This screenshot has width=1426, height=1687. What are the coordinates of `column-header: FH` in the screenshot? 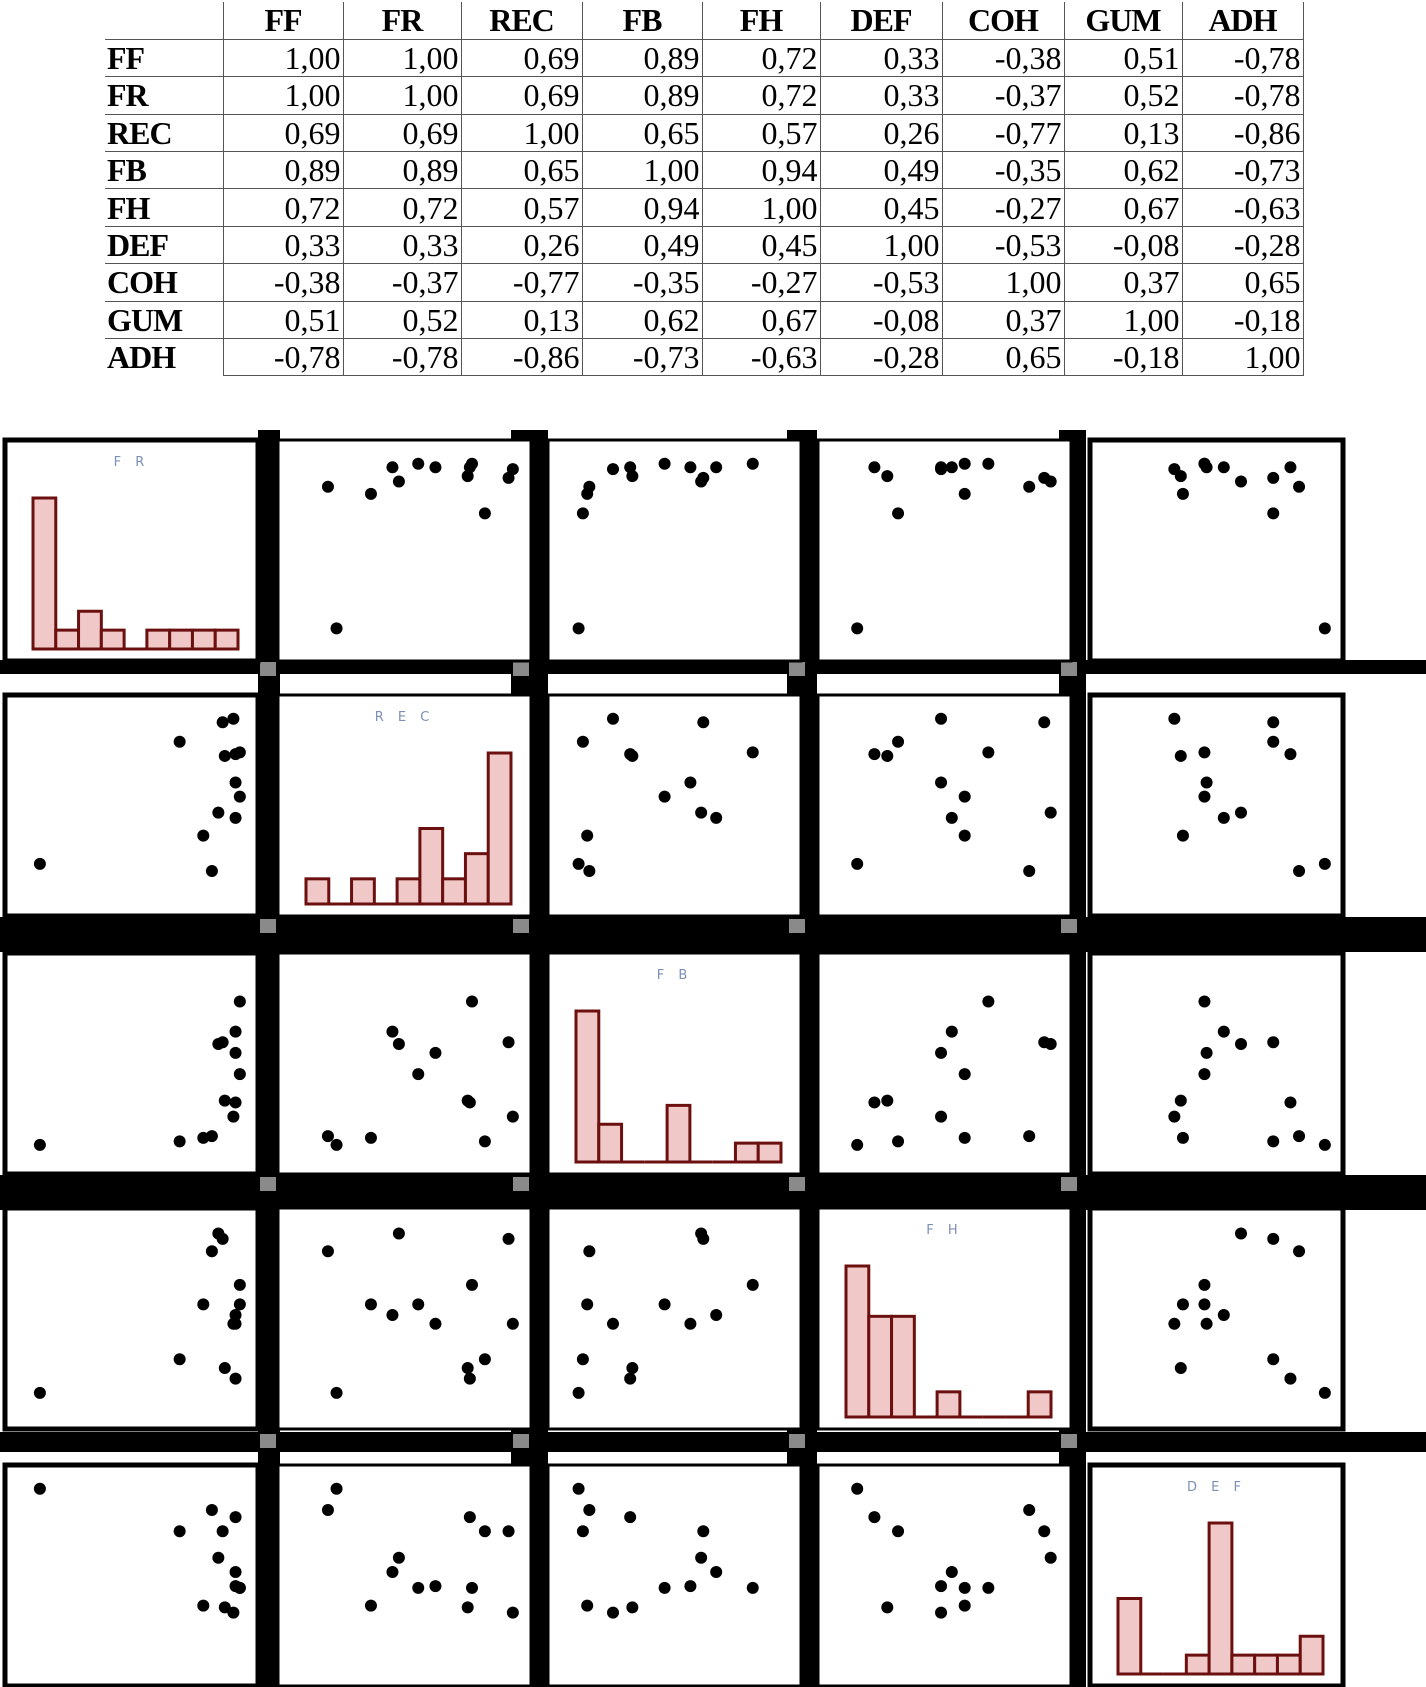 It's located at (760, 21).